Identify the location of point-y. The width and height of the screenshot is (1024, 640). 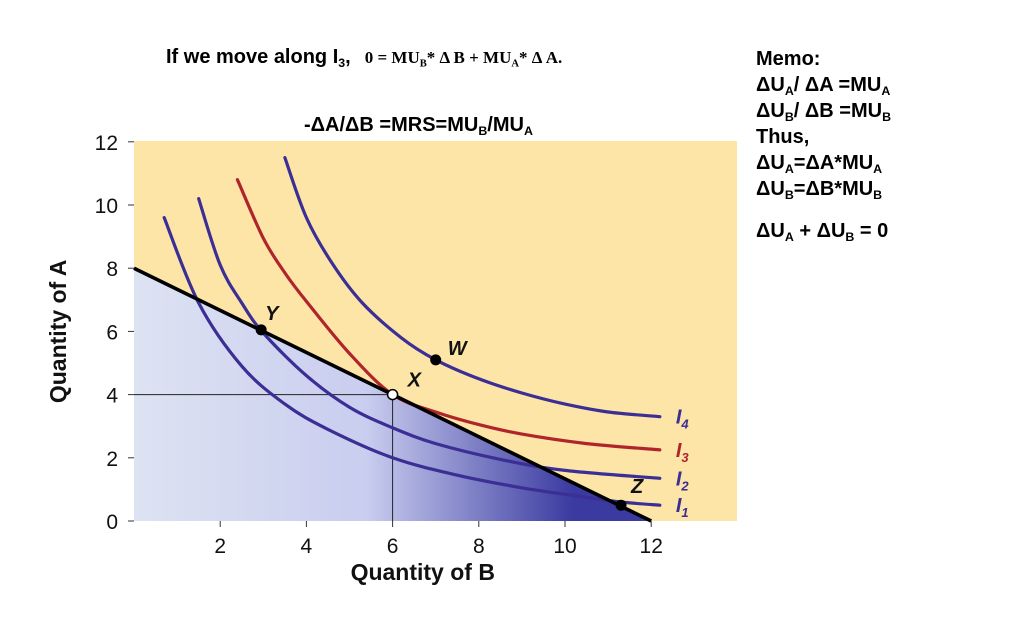
(261, 330).